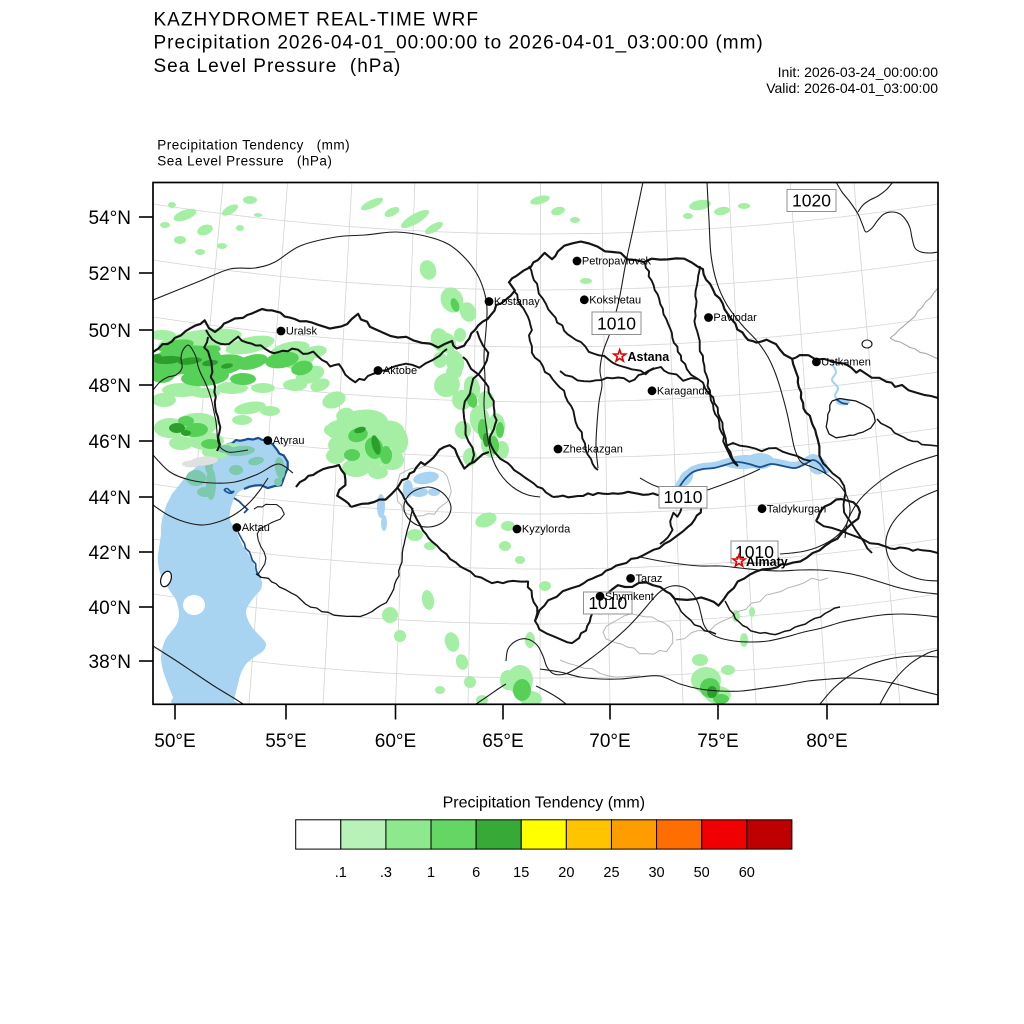 The image size is (1024, 1024). Describe the element at coordinates (110, 608) in the screenshot. I see `svg-text: 40°N` at that location.